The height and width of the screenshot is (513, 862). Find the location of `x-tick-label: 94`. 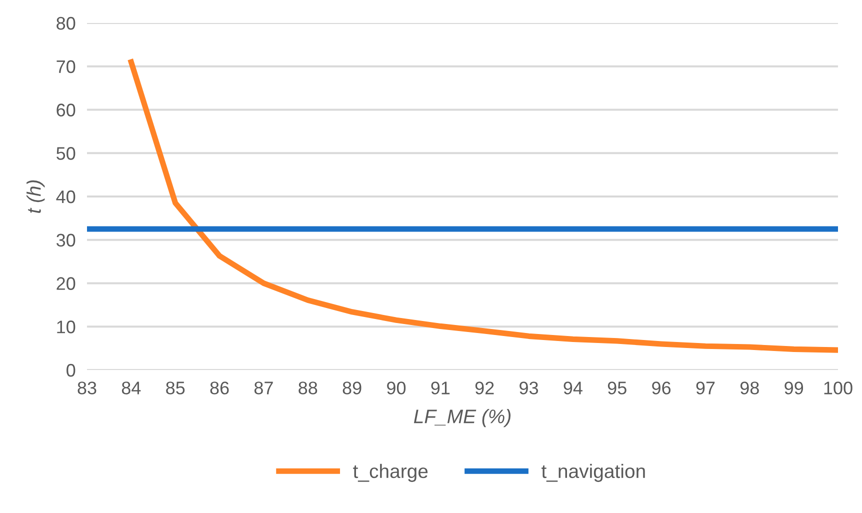

x-tick-label: 94 is located at coordinates (573, 388).